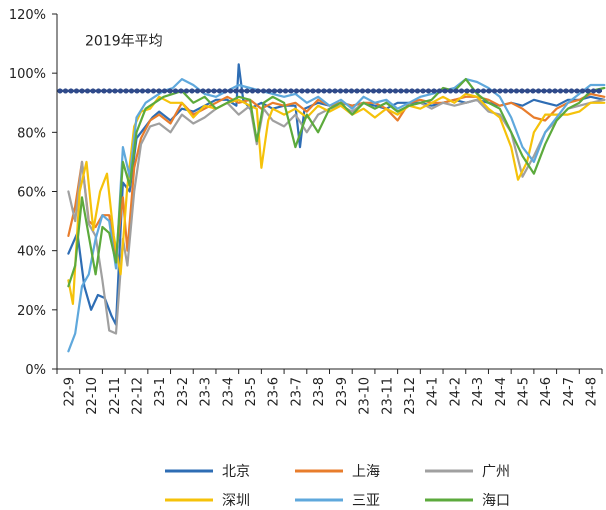  I want to click on x-tick-label: 24-3, so click(478, 392).